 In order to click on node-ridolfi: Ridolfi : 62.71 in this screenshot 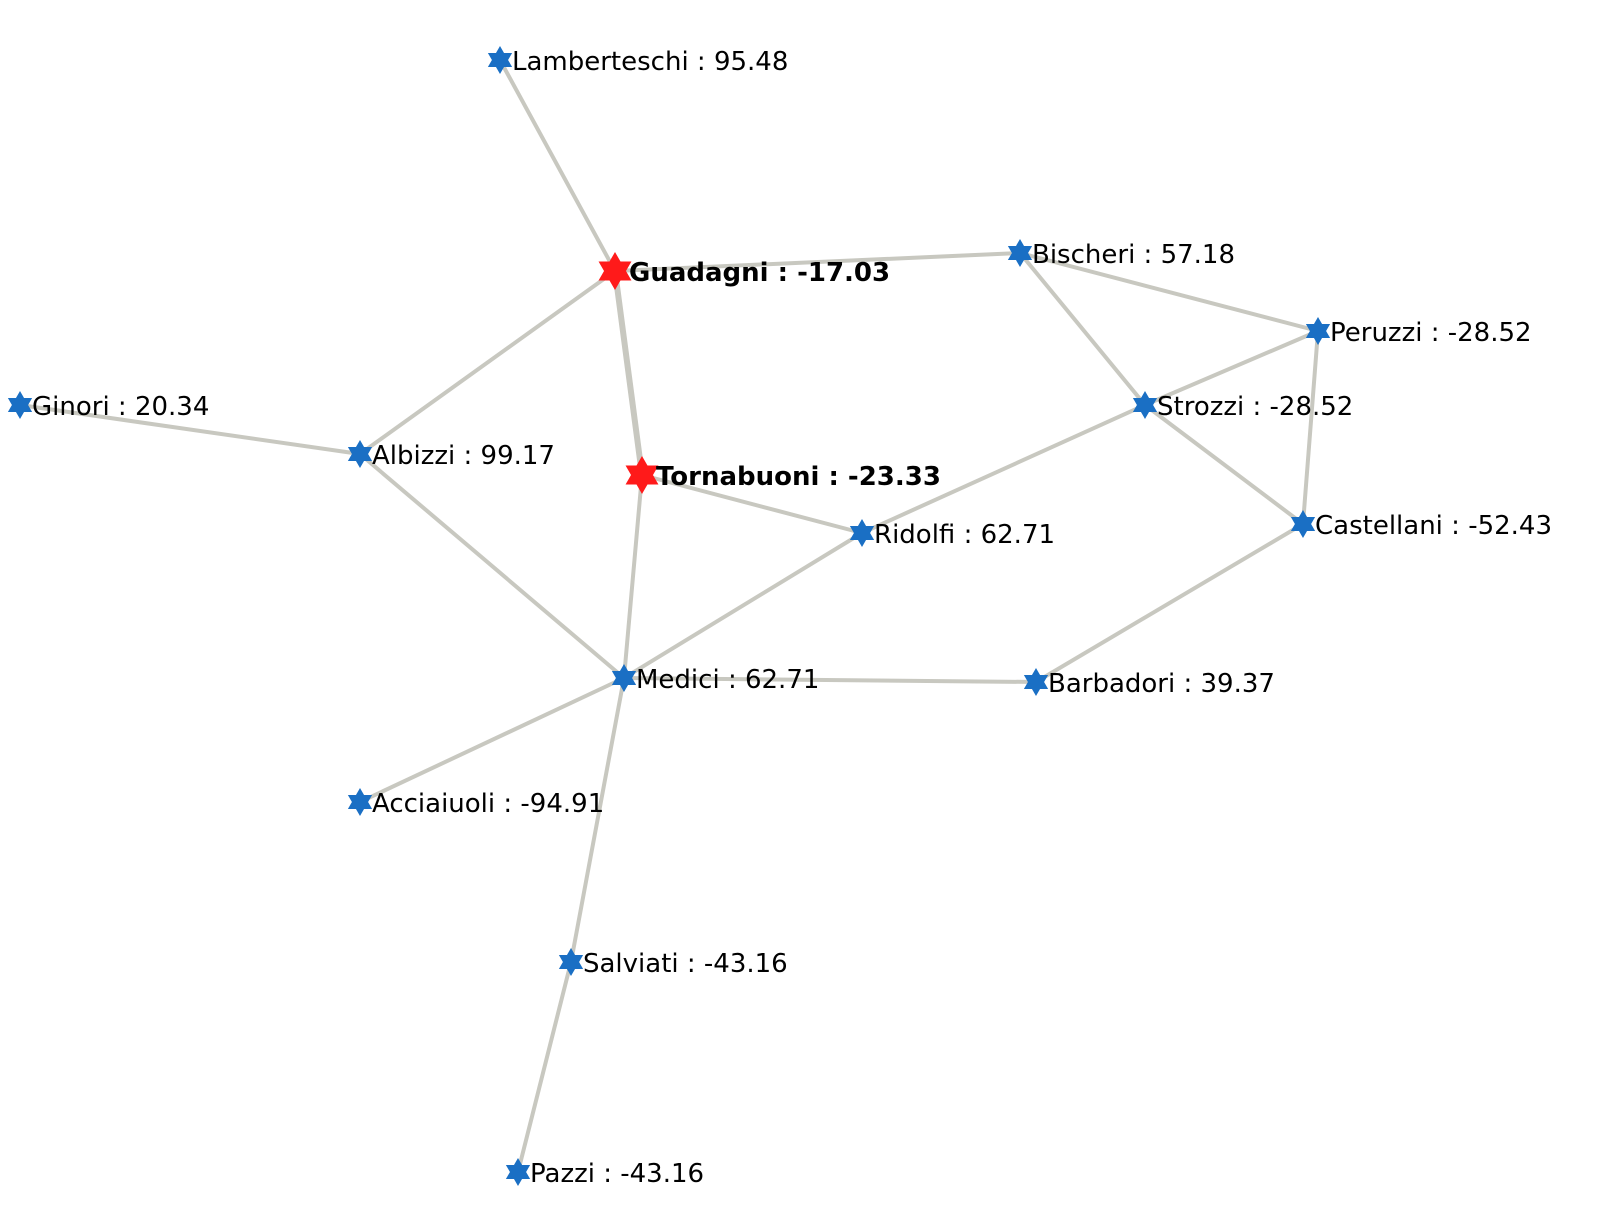, I will do `click(952, 534)`.